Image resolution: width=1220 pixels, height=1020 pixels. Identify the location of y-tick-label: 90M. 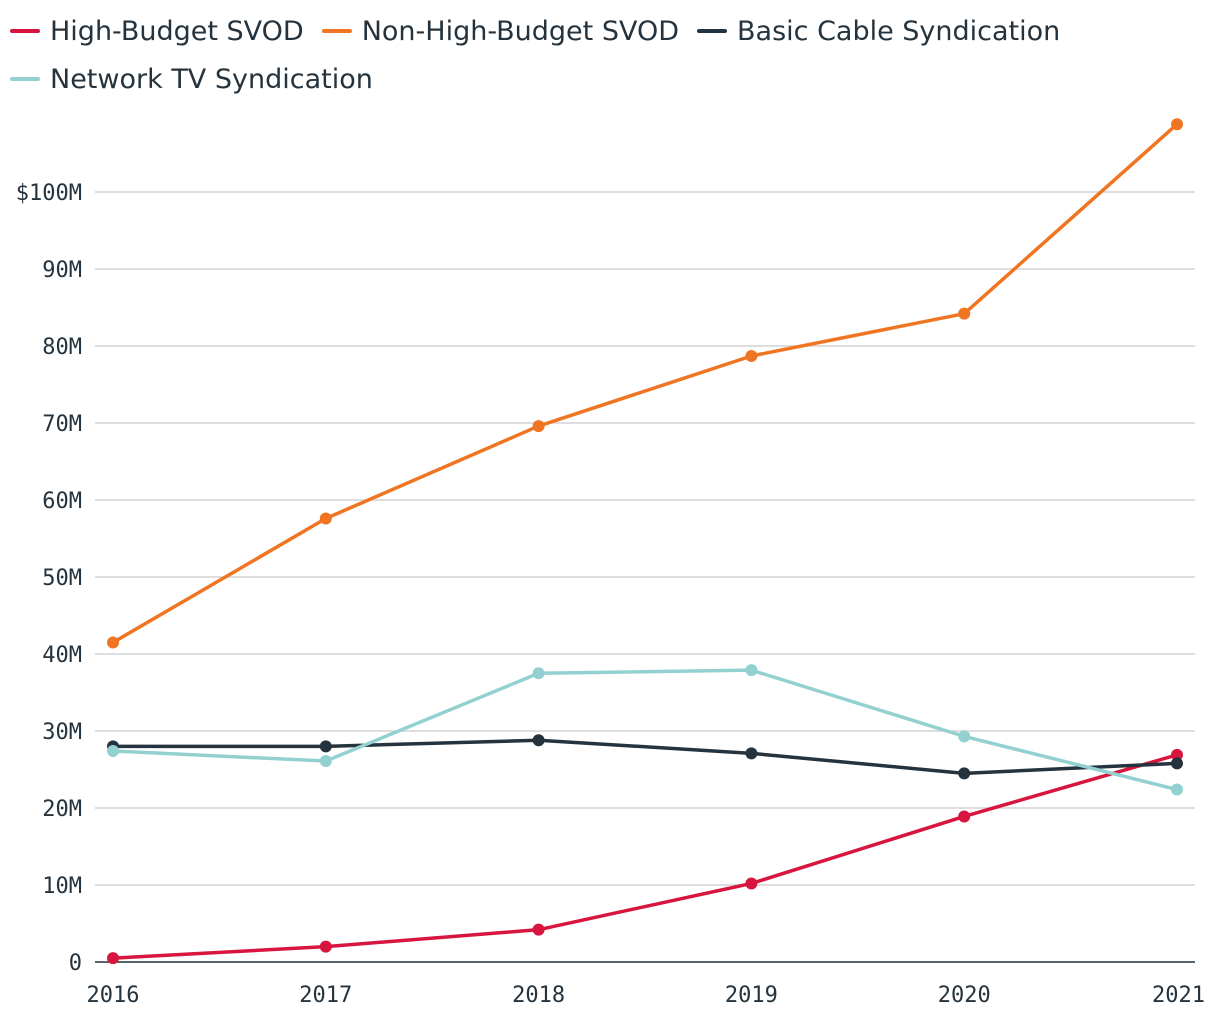
(62, 270).